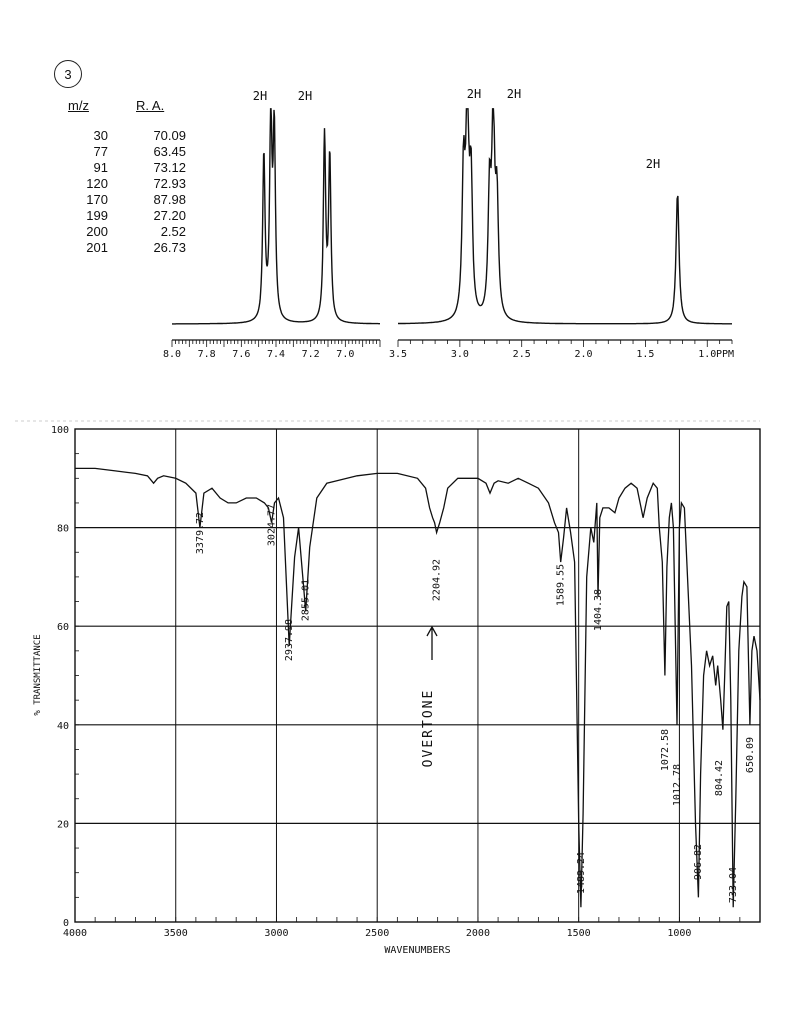  What do you see at coordinates (63, 824) in the screenshot?
I see `ir-y-tick-label: 20` at bounding box center [63, 824].